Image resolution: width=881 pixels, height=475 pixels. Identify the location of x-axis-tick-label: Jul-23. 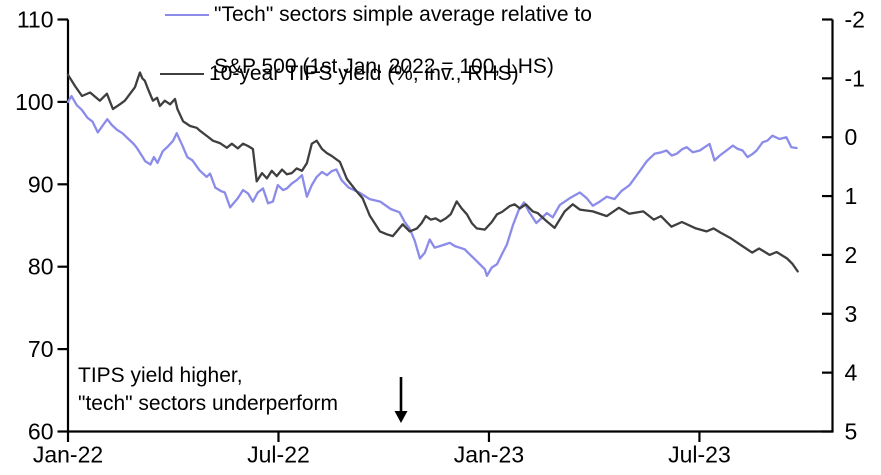
(699, 455).